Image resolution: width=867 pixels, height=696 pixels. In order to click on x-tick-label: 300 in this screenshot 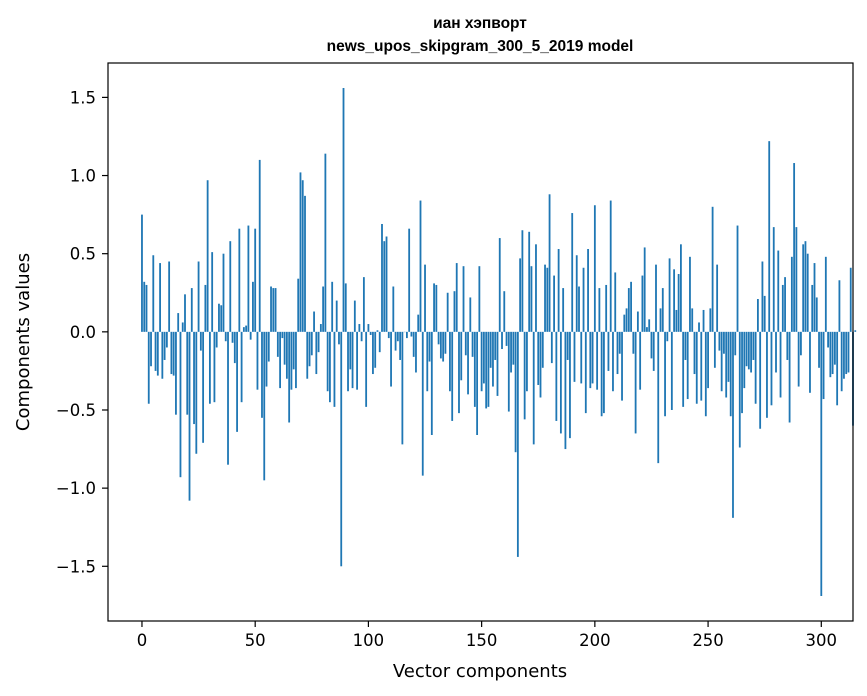, I will do `click(822, 640)`.